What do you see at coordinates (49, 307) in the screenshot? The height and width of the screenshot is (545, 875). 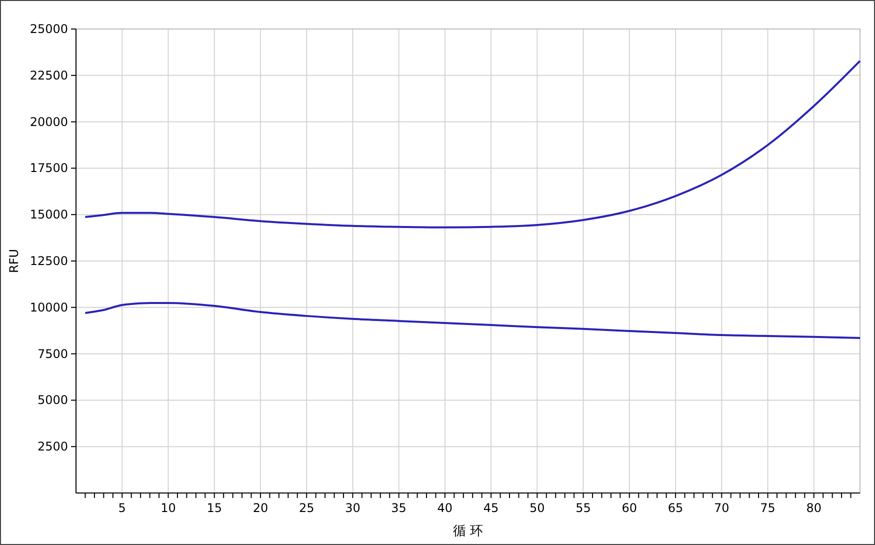 I see `y-tick-label: 10000` at bounding box center [49, 307].